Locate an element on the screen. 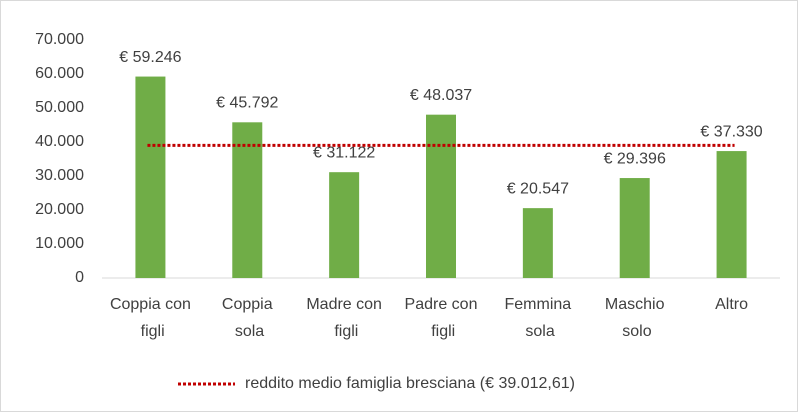  data-label: € 48.037 is located at coordinates (441, 95).